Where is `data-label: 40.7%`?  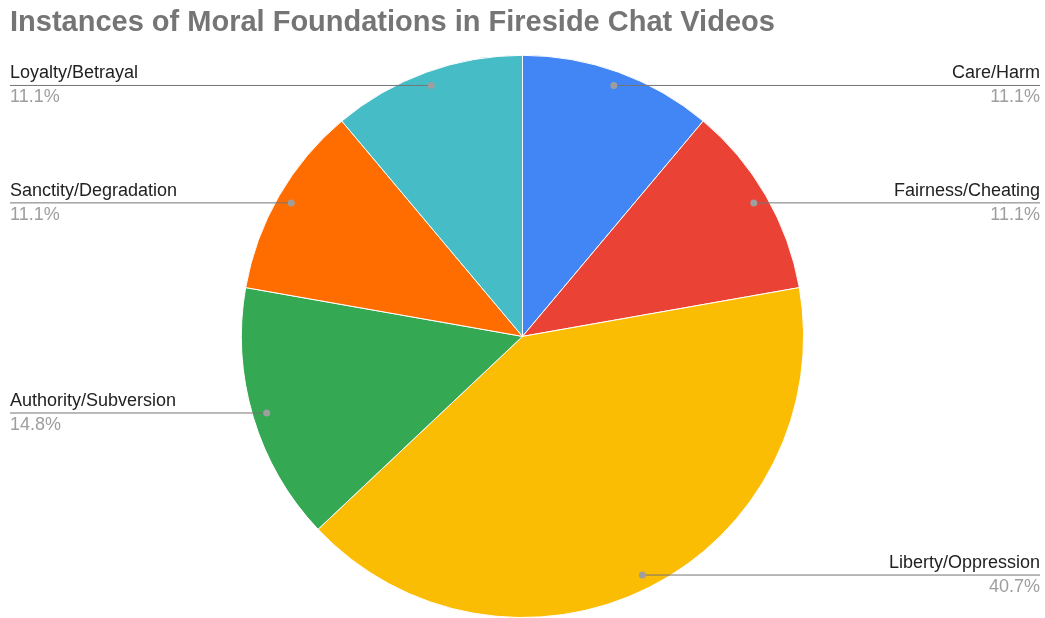 data-label: 40.7% is located at coordinates (1014, 586).